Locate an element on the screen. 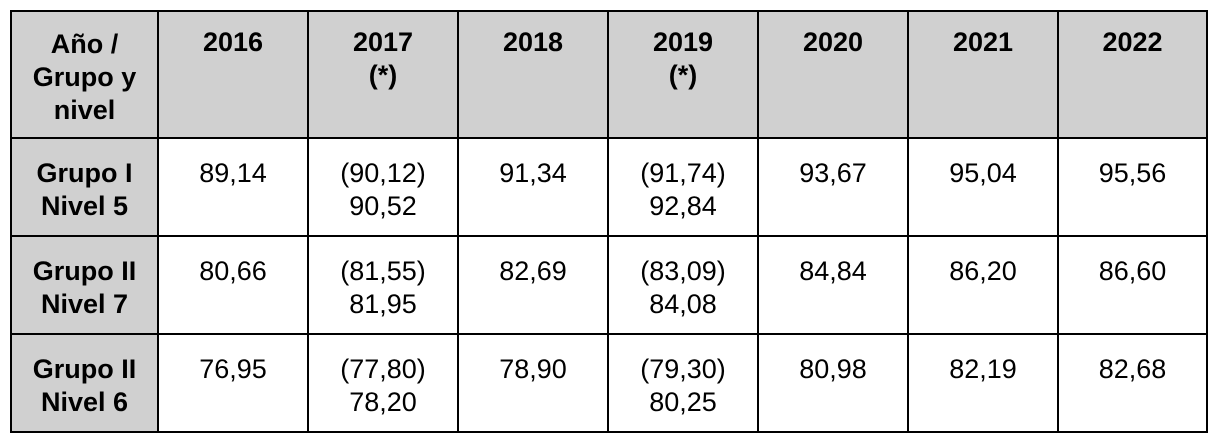 This screenshot has height=442, width=1216. value-cell: (81,55) 81,95 is located at coordinates (383, 285).